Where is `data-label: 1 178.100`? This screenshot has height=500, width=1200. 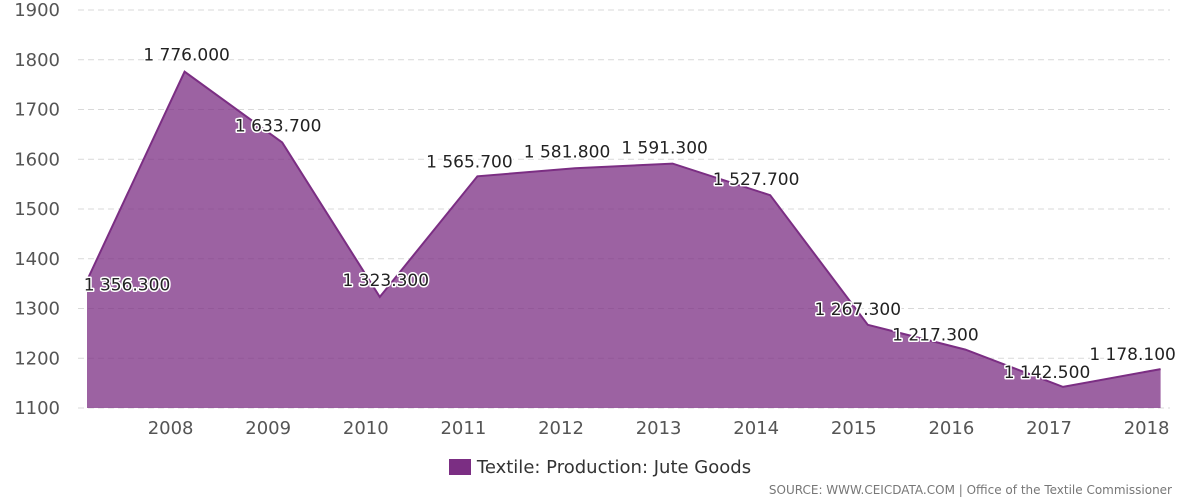
data-label: 1 178.100 is located at coordinates (1132, 355).